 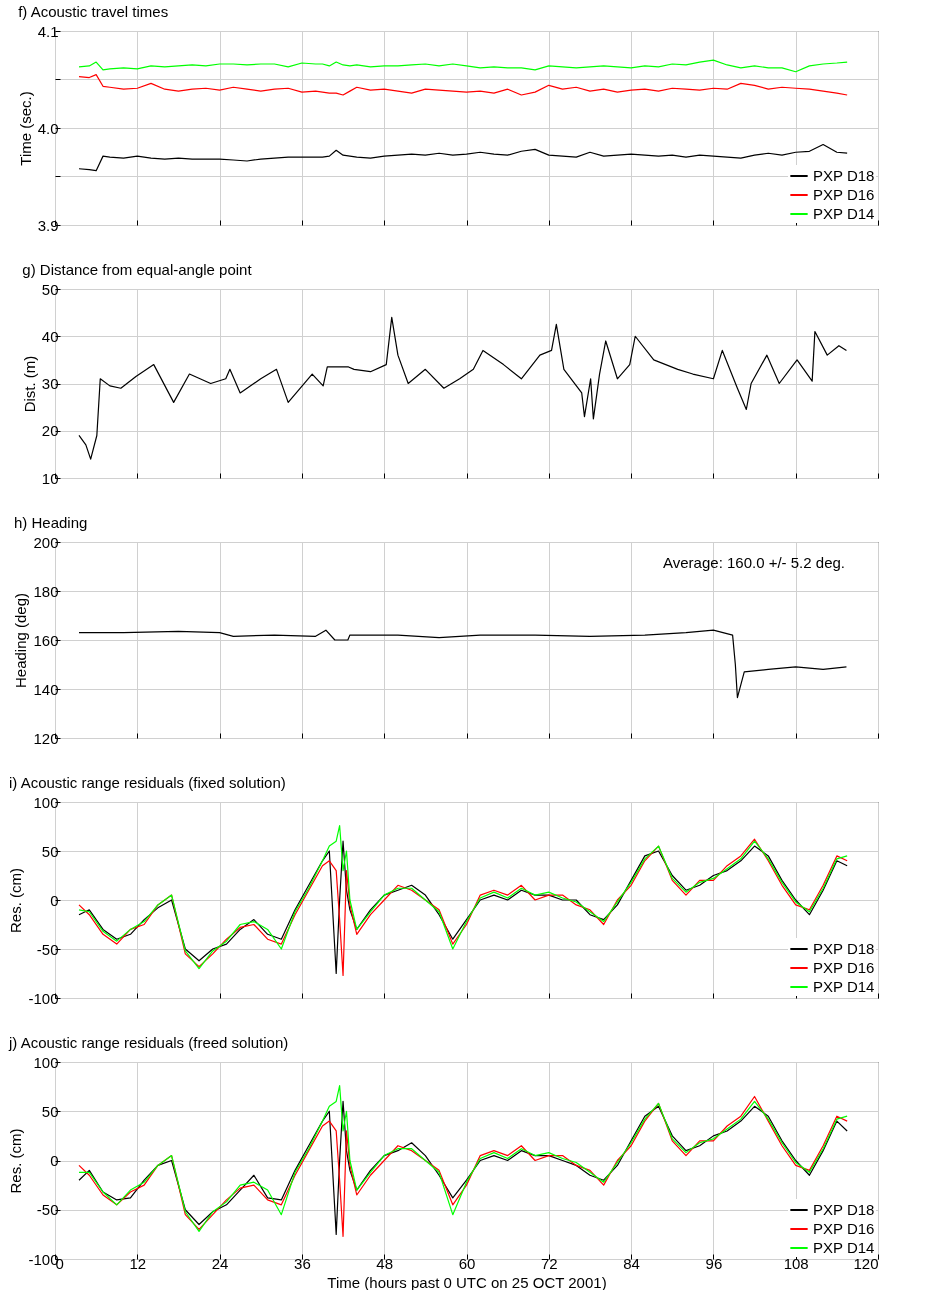 I want to click on x-tick-label: 120, so click(x=866, y=1263).